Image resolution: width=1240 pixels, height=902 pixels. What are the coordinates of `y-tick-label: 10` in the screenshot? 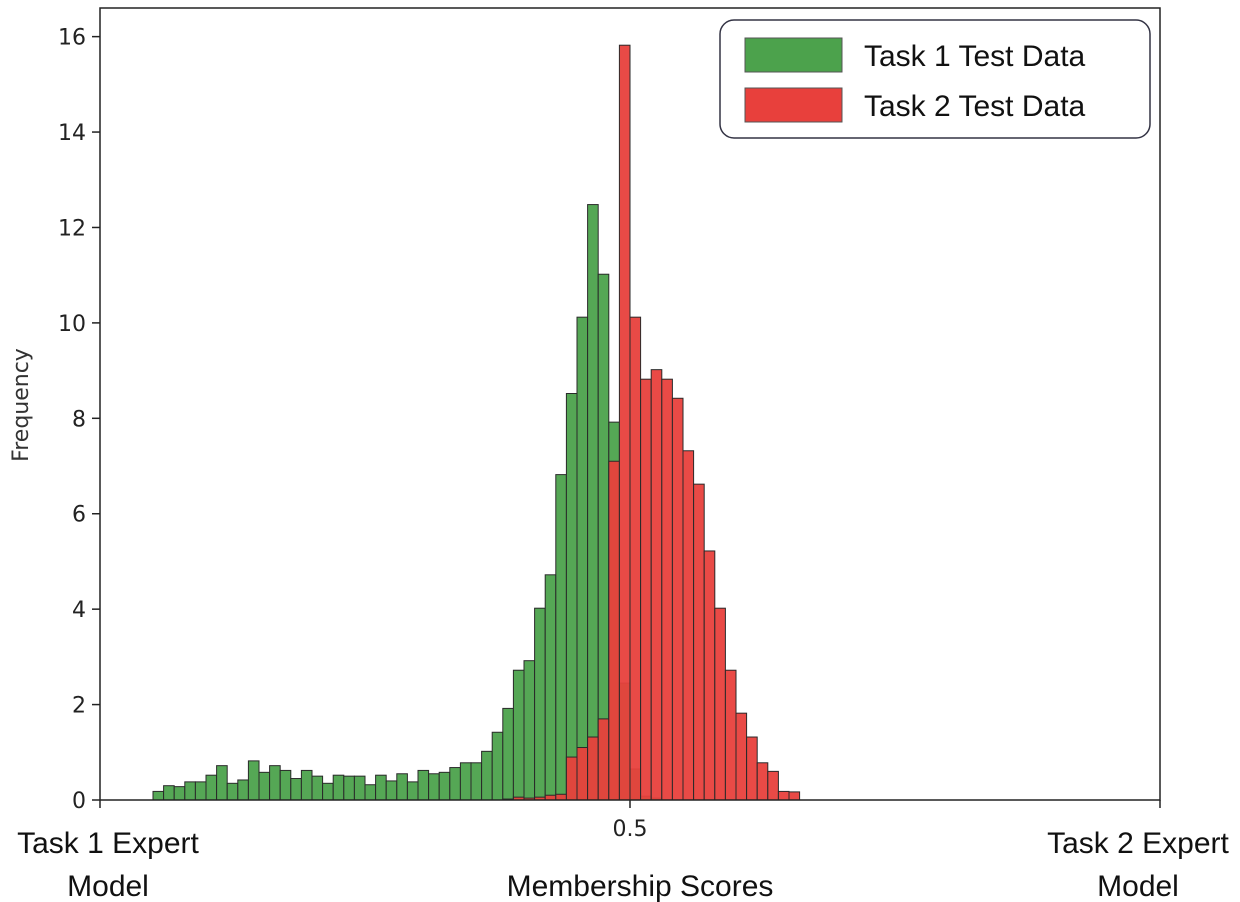 It's located at (72, 324).